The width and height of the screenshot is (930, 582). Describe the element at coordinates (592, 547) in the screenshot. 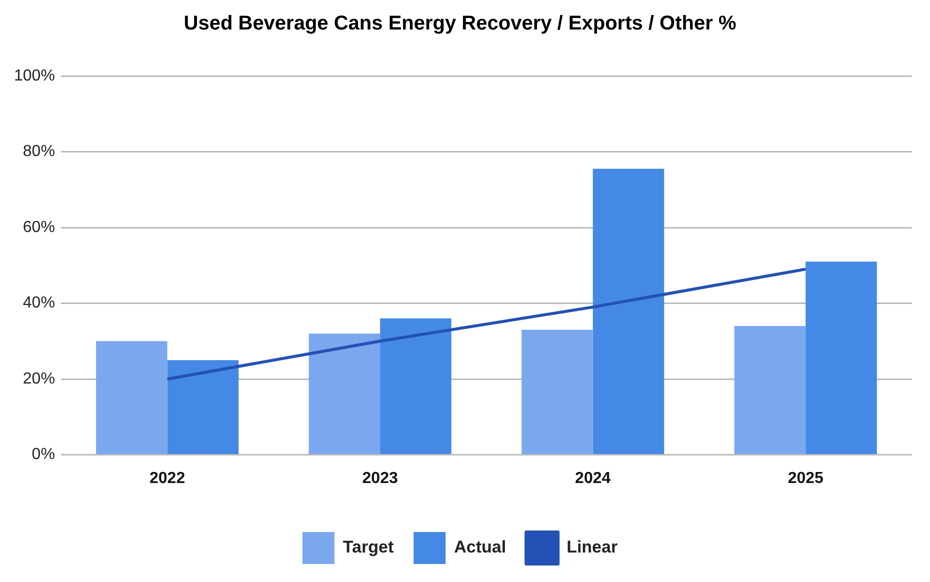

I see `legend-label: Linear` at that location.